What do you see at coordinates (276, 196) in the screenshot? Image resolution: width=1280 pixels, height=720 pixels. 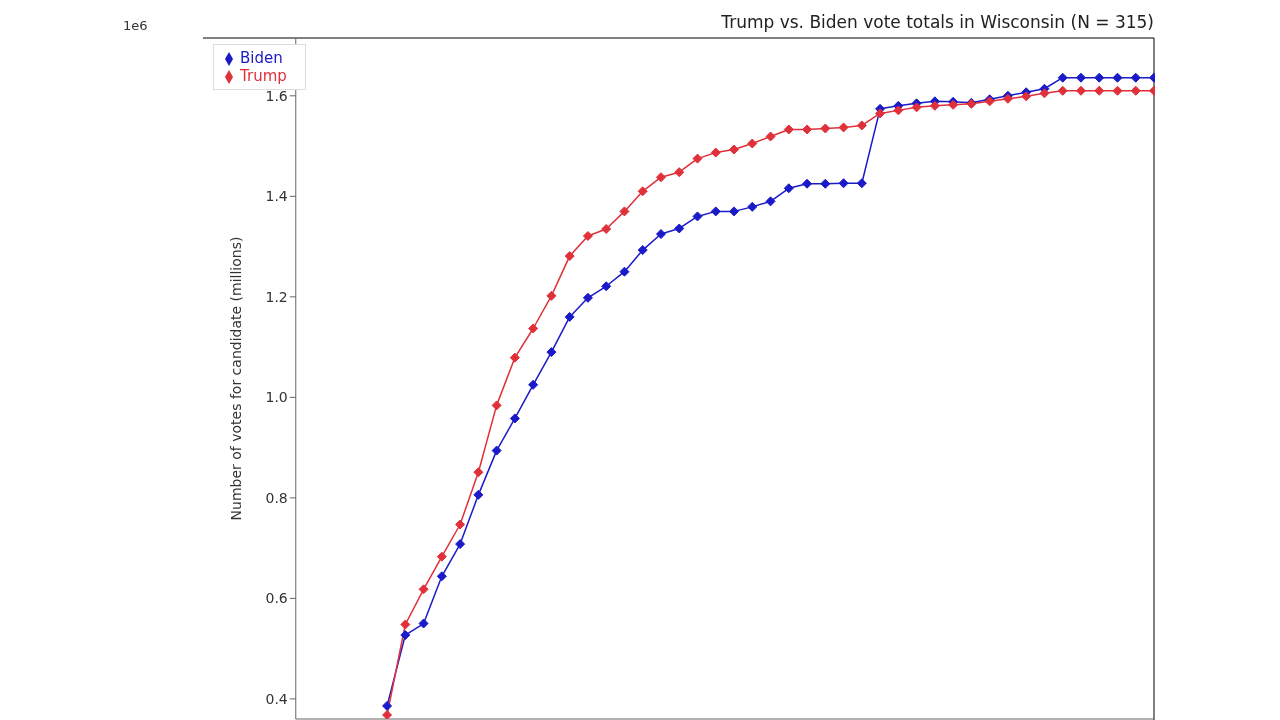 I see `y-tick-label: 1.4` at bounding box center [276, 196].